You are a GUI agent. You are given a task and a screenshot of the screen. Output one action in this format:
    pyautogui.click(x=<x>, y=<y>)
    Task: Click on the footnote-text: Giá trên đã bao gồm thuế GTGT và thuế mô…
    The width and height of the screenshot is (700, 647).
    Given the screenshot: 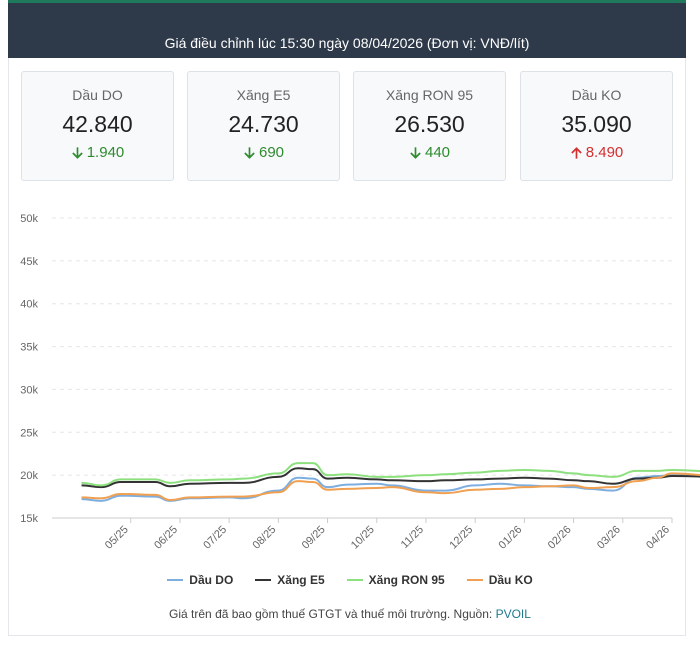 What is the action you would take?
    pyautogui.click(x=331, y=614)
    